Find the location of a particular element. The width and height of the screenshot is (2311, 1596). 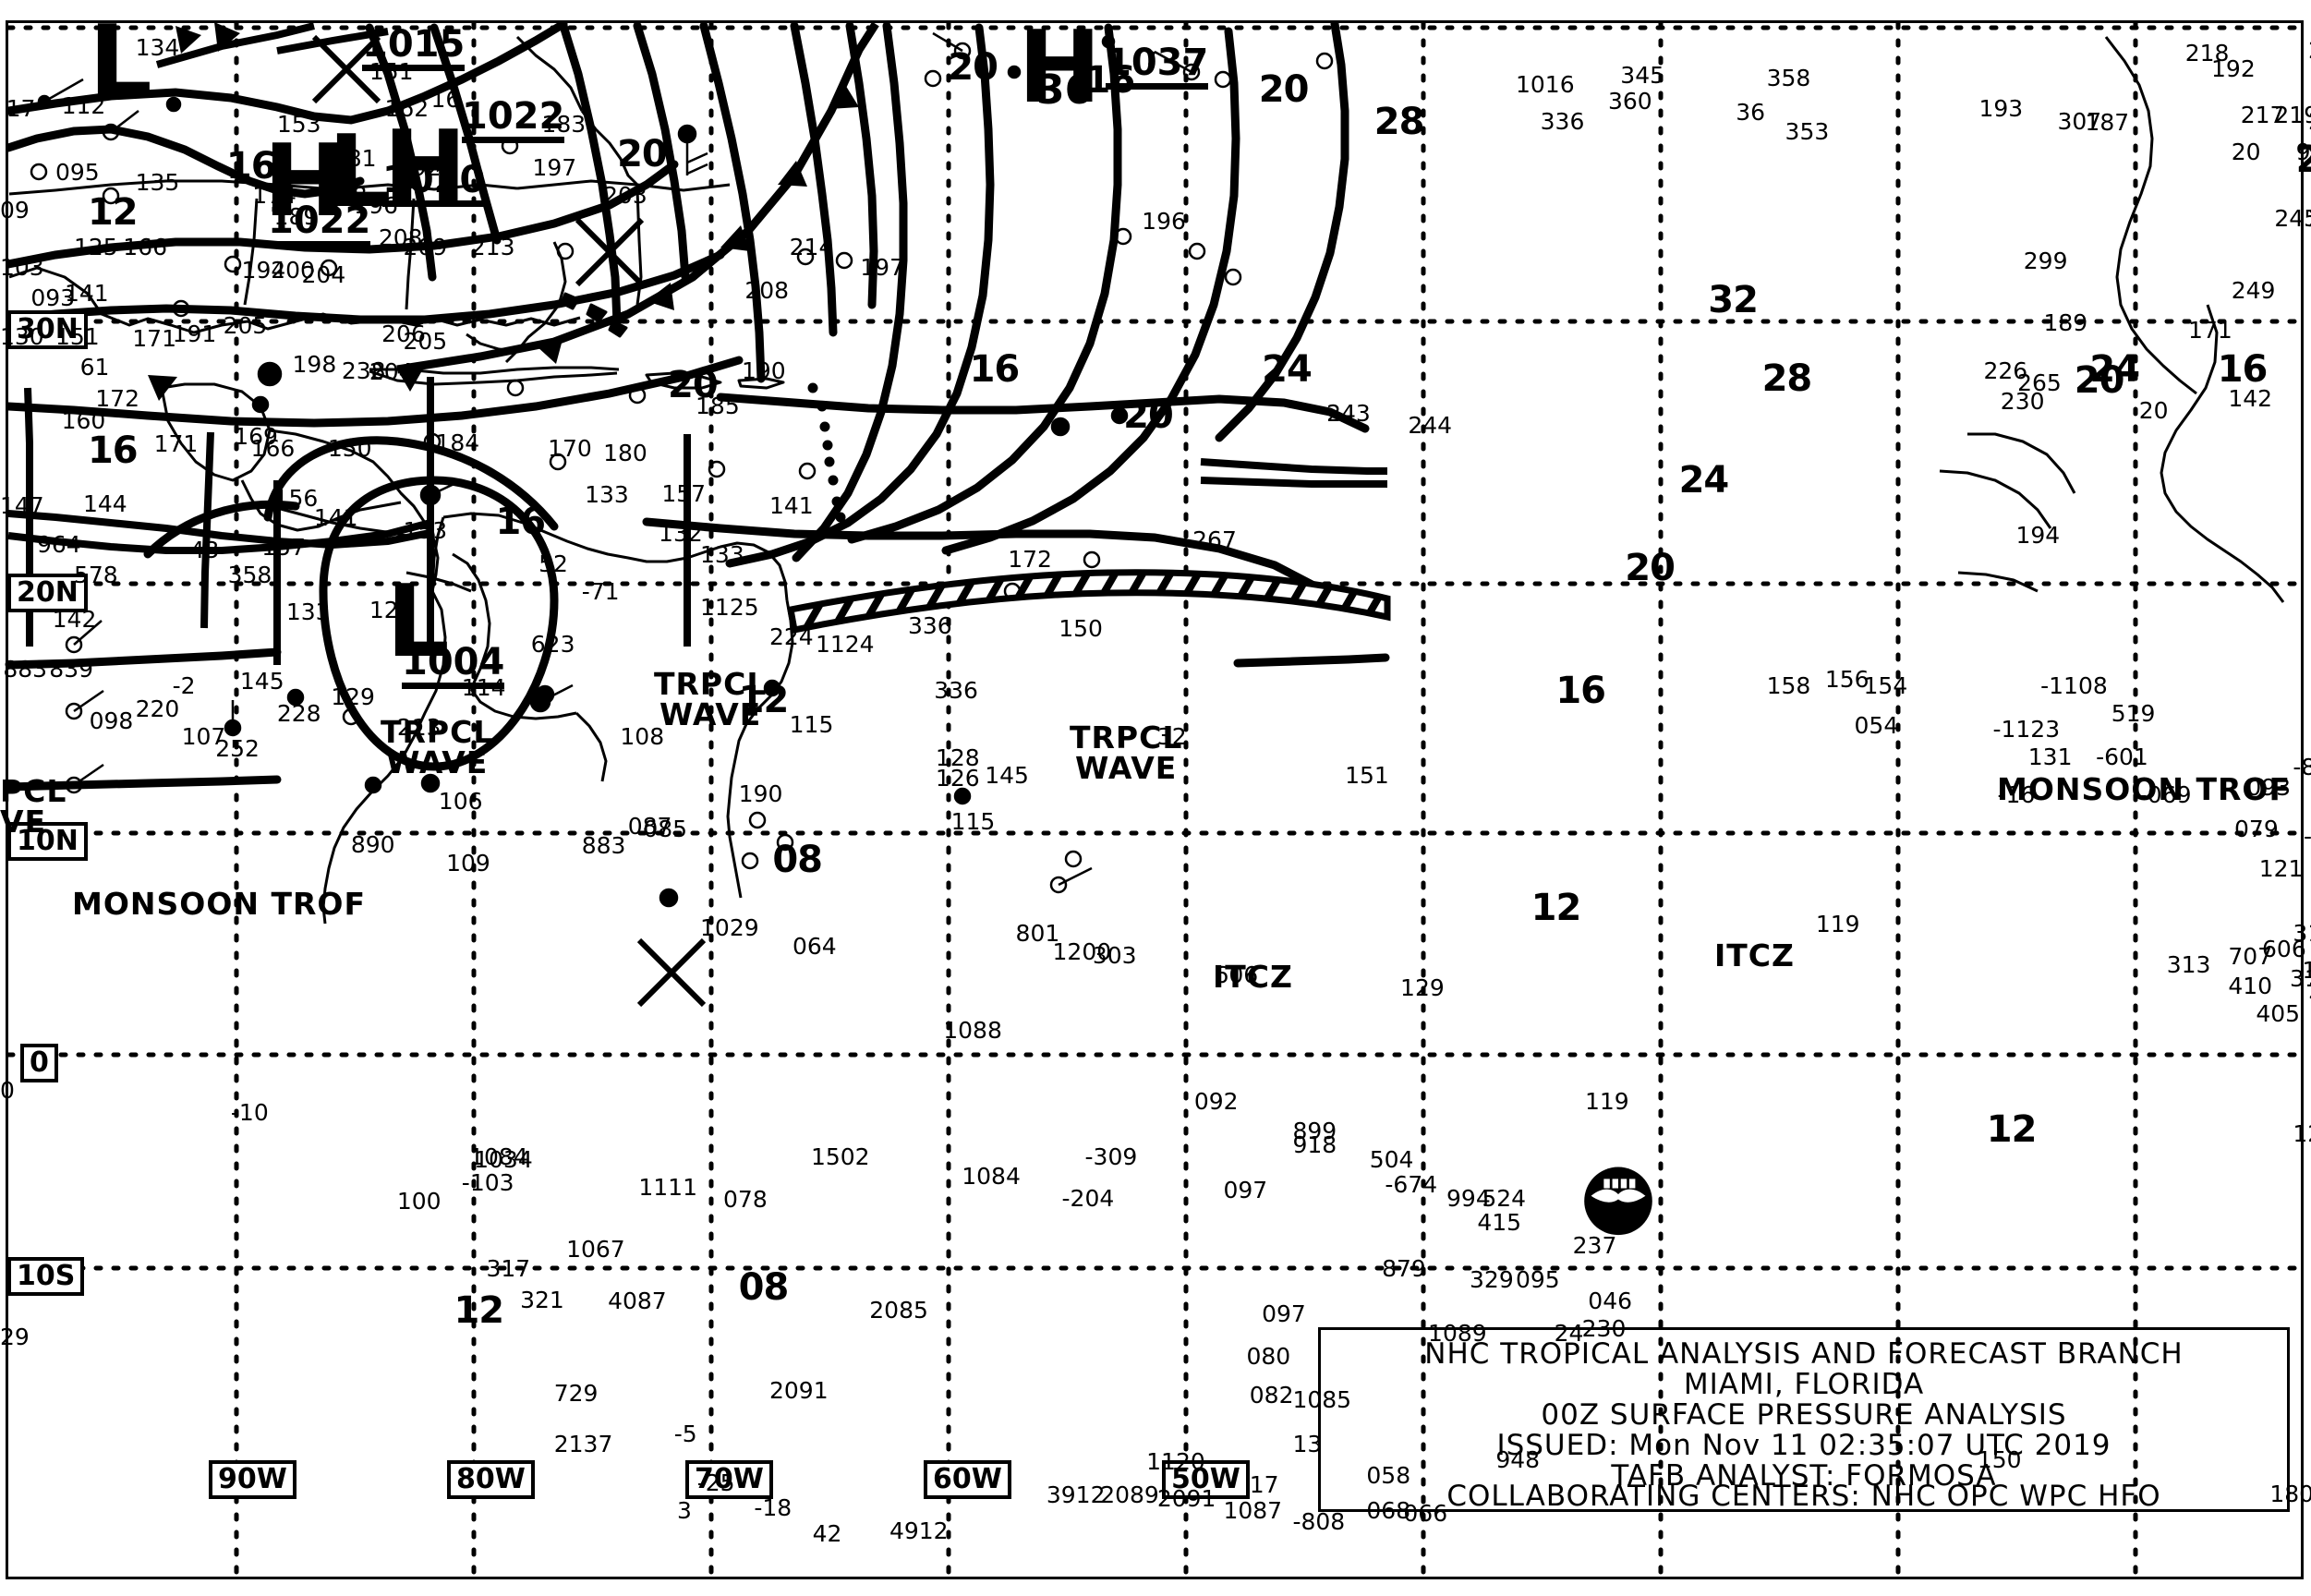

station-observation: 189 is located at coordinates (2065, 322).